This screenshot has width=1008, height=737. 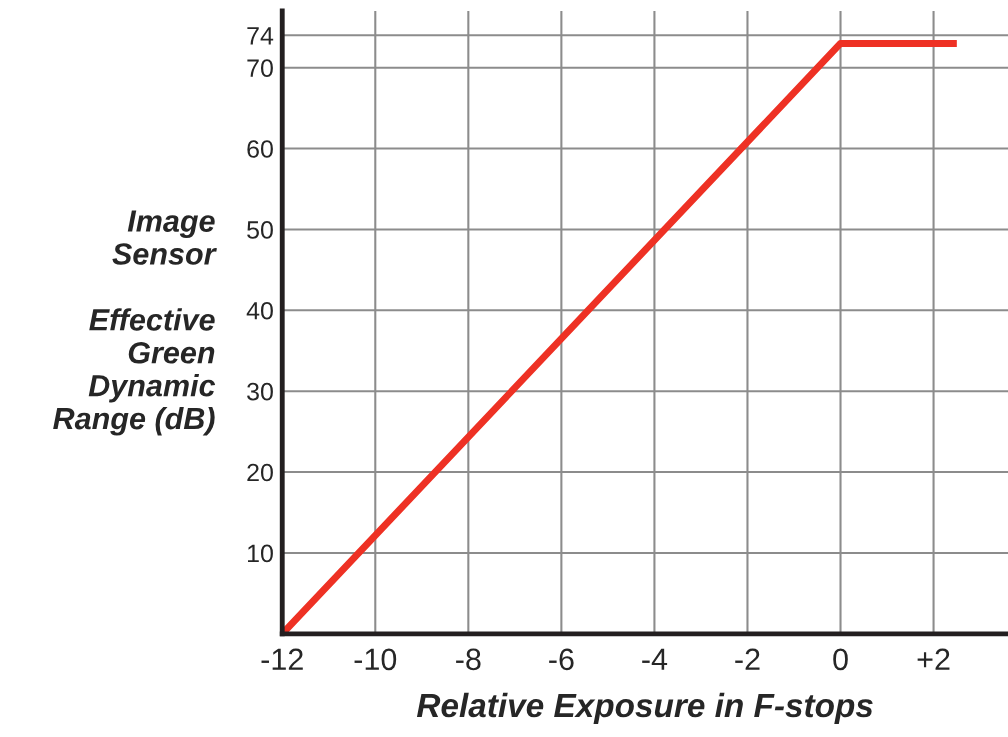 What do you see at coordinates (644, 708) in the screenshot?
I see `x-axis-title: Relative Exposure in F-stops` at bounding box center [644, 708].